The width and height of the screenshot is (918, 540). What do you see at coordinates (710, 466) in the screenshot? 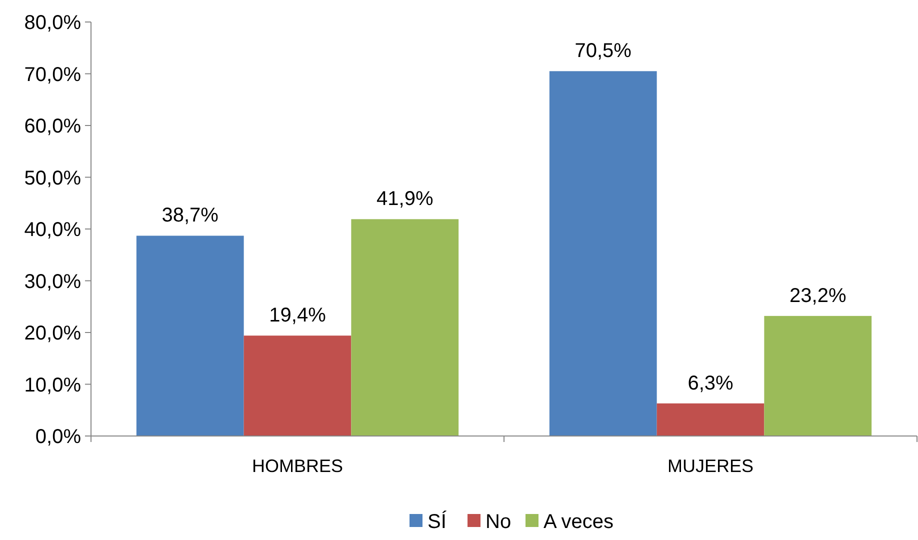
I see `x-tick-label: MUJERES` at bounding box center [710, 466].